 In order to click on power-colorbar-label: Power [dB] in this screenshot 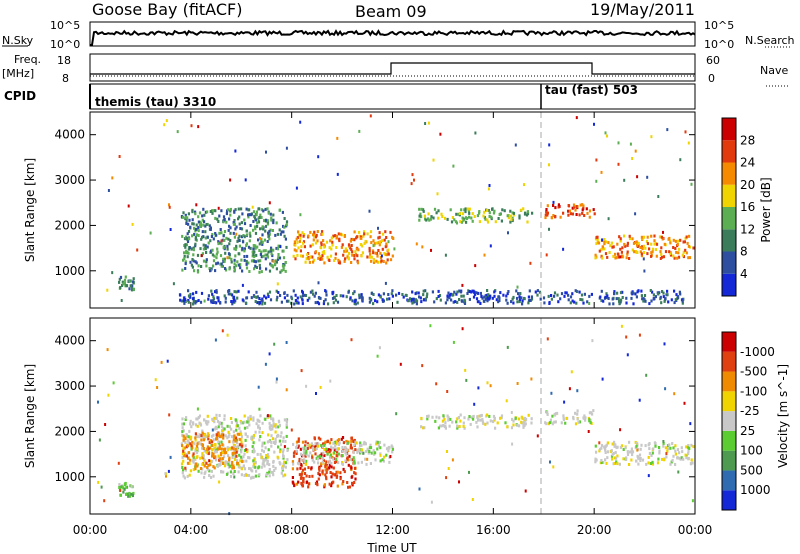, I will do `click(766, 209)`.